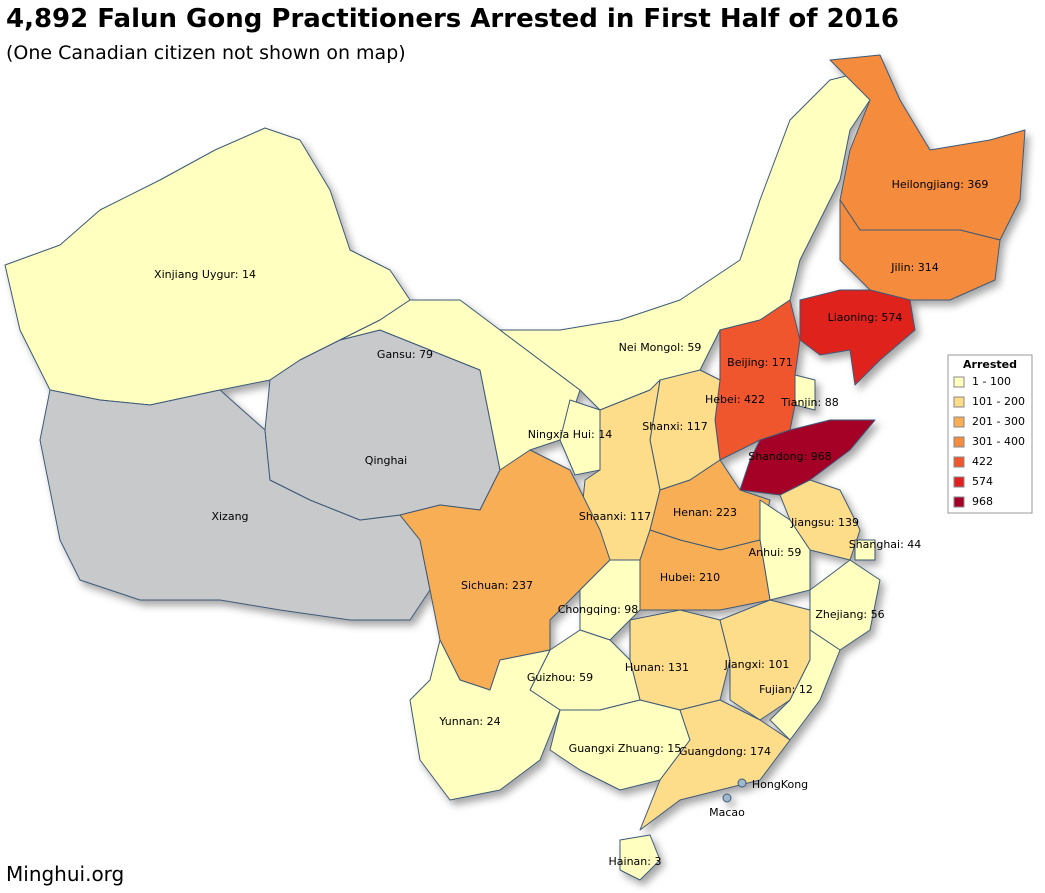 The image size is (1045, 893). What do you see at coordinates (998, 421) in the screenshot?
I see `legend-label: 201 - 300` at bounding box center [998, 421].